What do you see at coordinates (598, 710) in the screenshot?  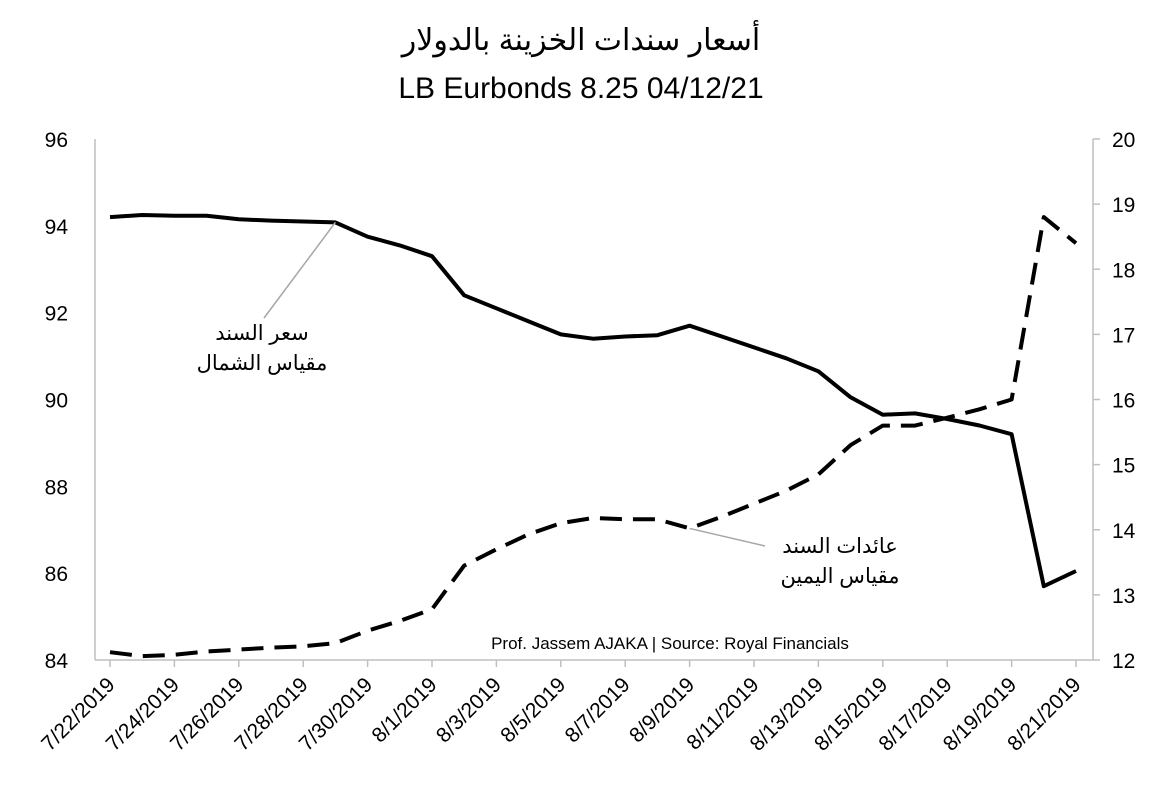 I see `x-tick-label: 8/7/2019` at bounding box center [598, 710].